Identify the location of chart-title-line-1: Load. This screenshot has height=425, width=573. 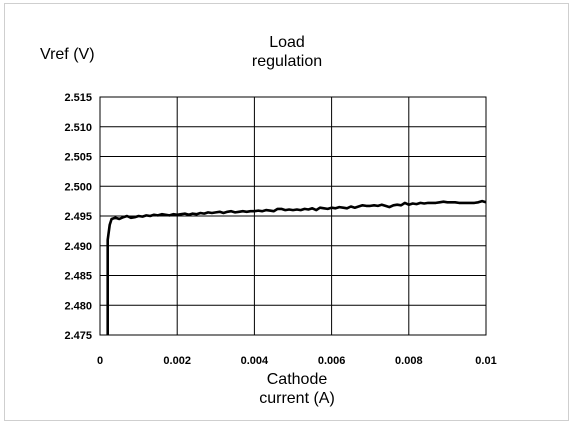
(287, 42).